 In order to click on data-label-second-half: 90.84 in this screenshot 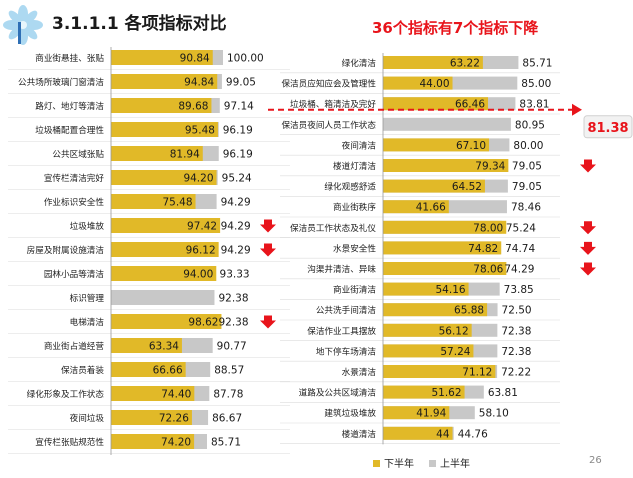, I will do `click(195, 59)`.